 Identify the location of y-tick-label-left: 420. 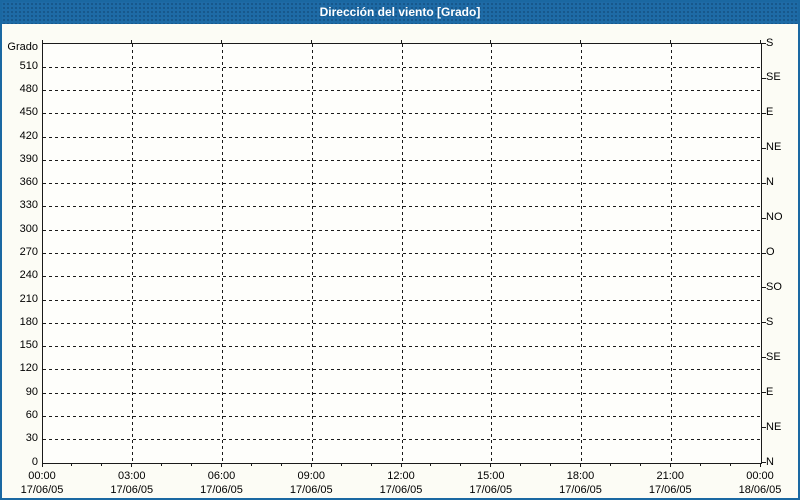
(28, 135).